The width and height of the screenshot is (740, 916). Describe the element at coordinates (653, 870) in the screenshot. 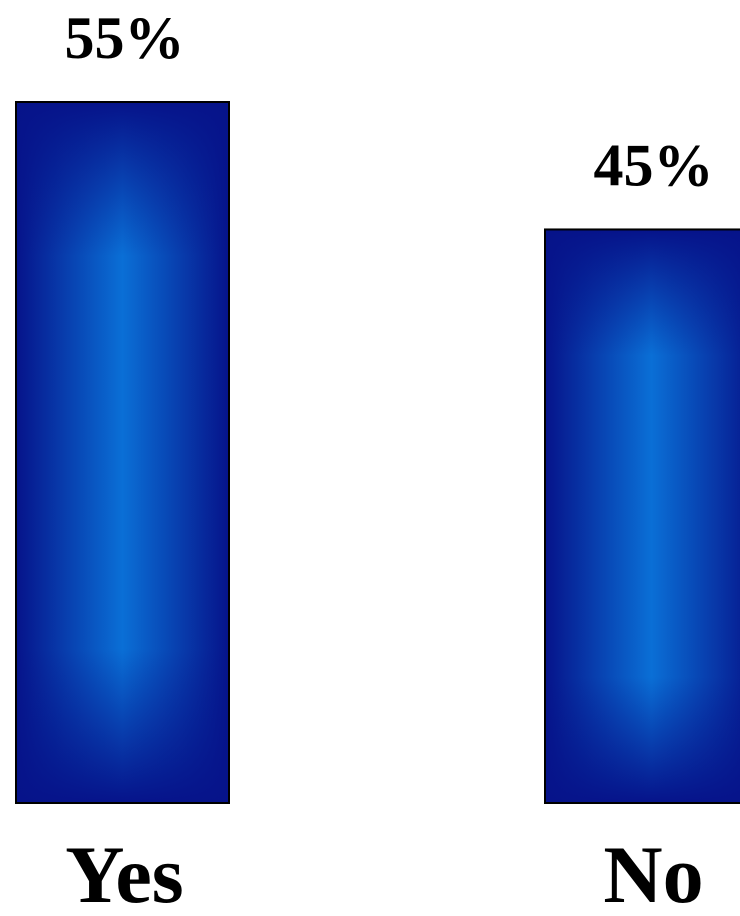

I see `category-label-no: No` at that location.